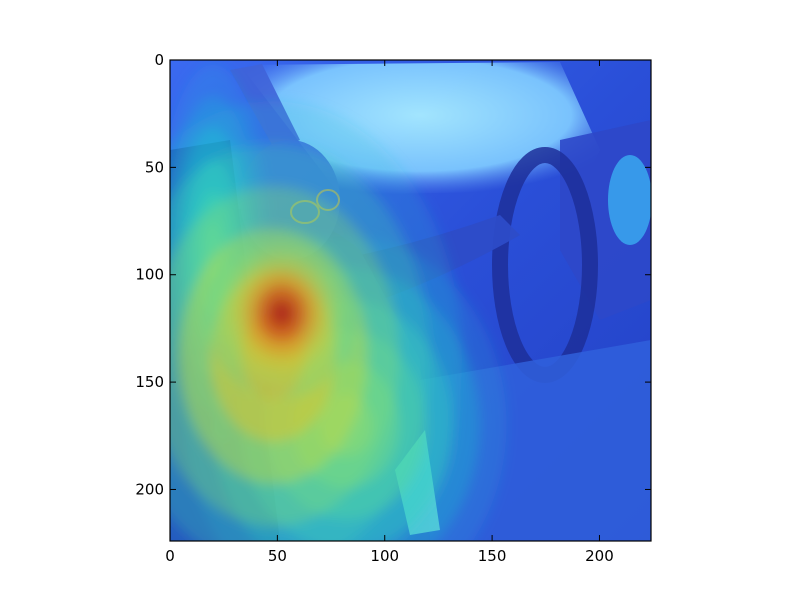 The height and width of the screenshot is (600, 800). What do you see at coordinates (149, 382) in the screenshot?
I see `y-tick-label: 150` at bounding box center [149, 382].